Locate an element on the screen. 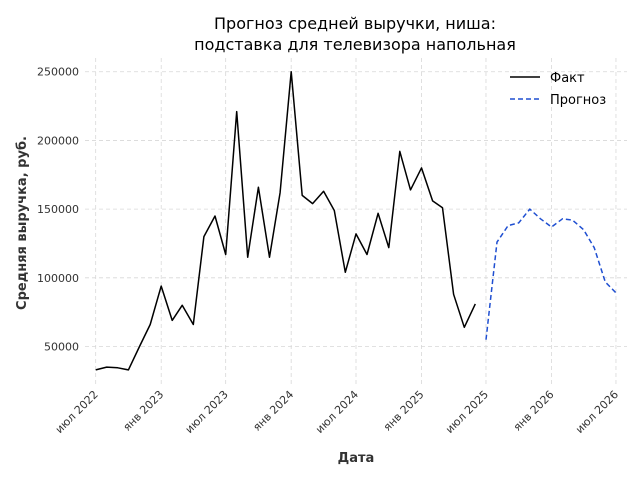 This screenshot has height=480, width=640. x-tick-label: июл 2023 is located at coordinates (207, 412).